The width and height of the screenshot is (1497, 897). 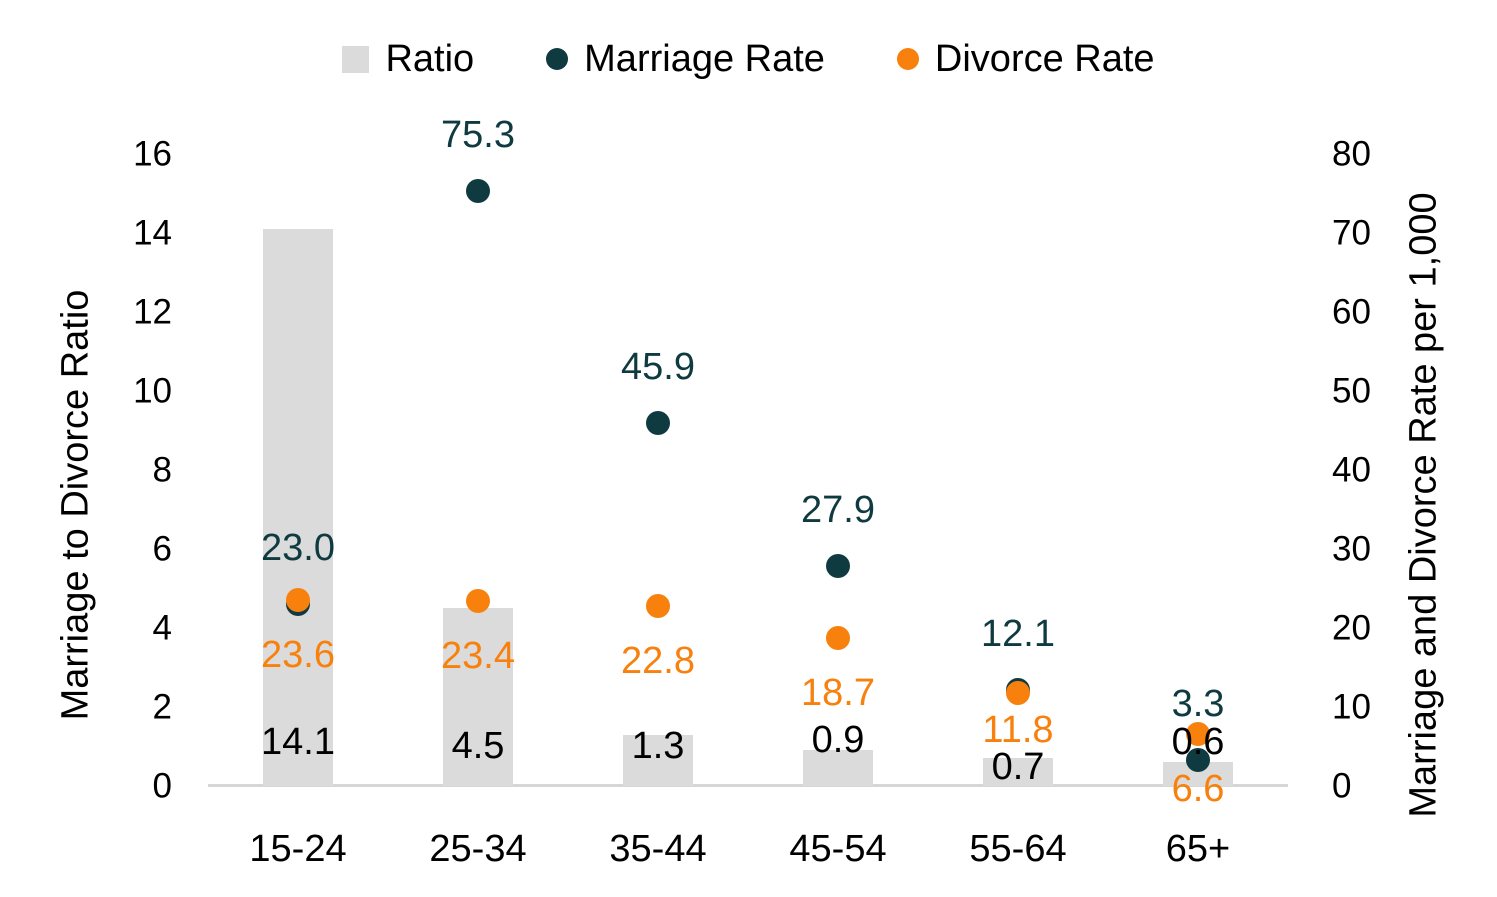 I want to click on divorce-rate-value-label: 6.6, so click(x=1198, y=788).